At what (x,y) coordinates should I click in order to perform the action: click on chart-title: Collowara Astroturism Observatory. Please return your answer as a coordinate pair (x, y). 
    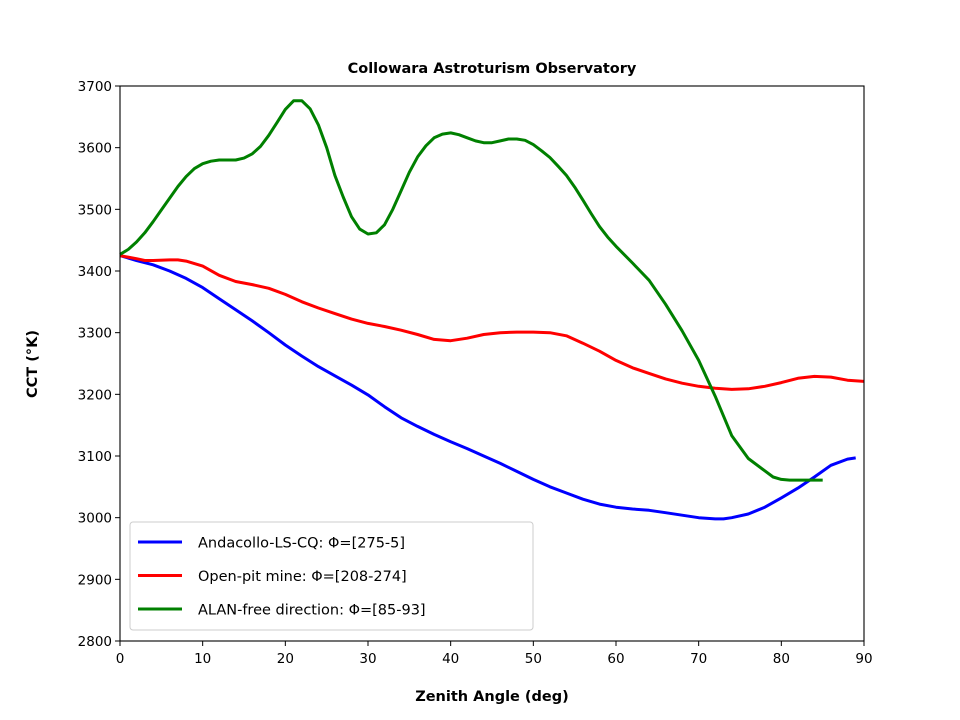
    Looking at the image, I should click on (492, 69).